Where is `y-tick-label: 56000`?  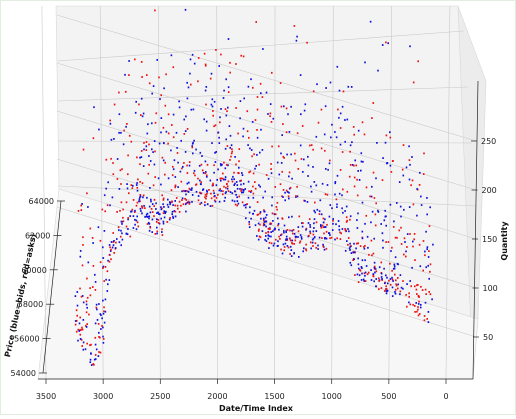
y-tick-label: 56000 is located at coordinates (26, 339).